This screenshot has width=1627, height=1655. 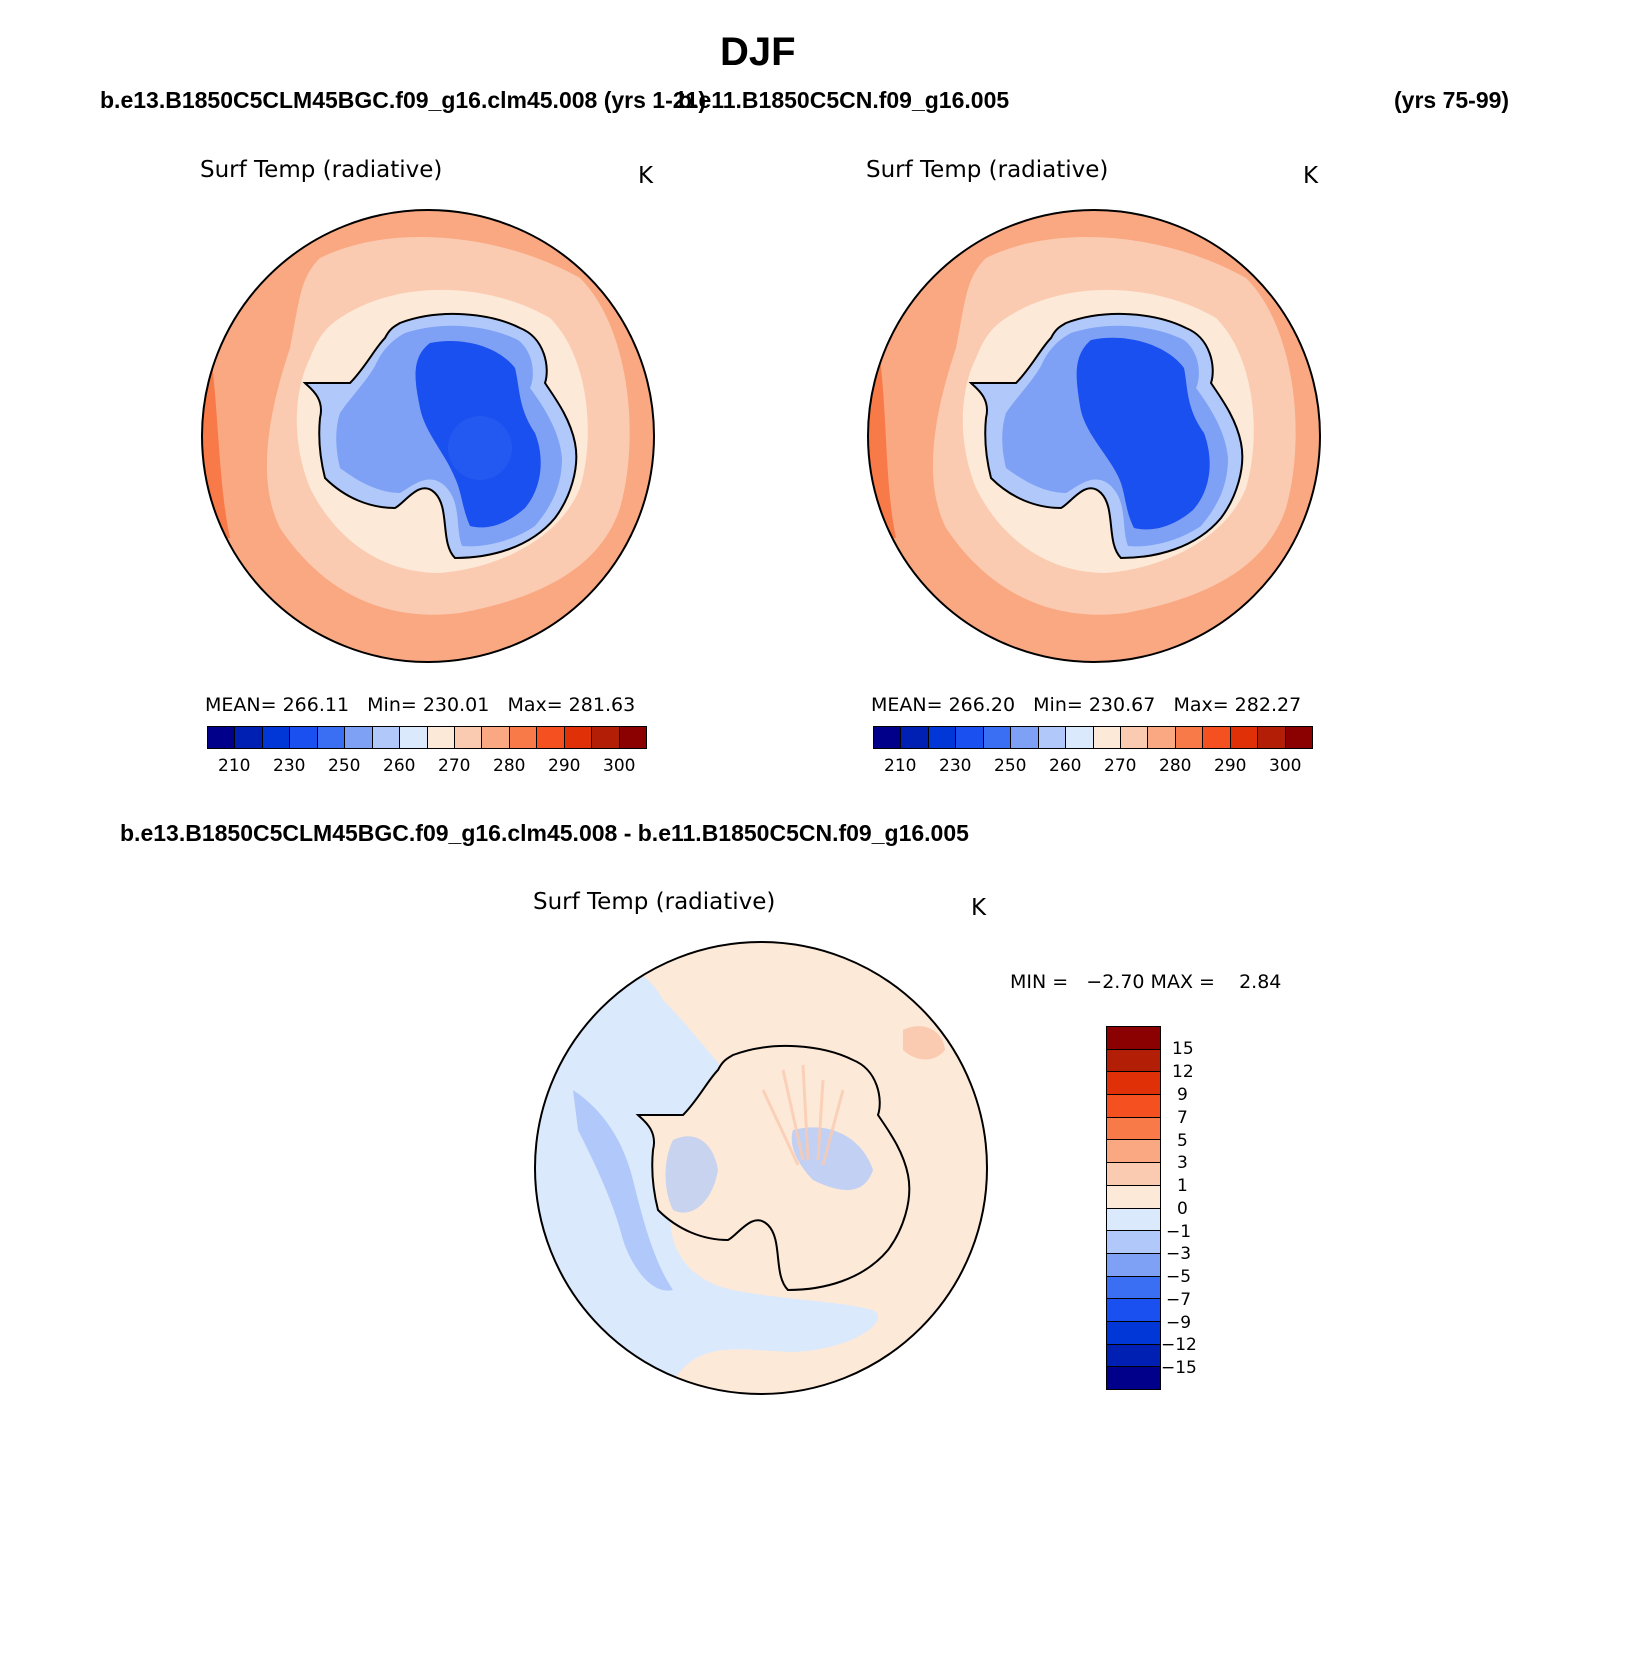 What do you see at coordinates (480, 448) in the screenshot?
I see `left-plateau-core` at bounding box center [480, 448].